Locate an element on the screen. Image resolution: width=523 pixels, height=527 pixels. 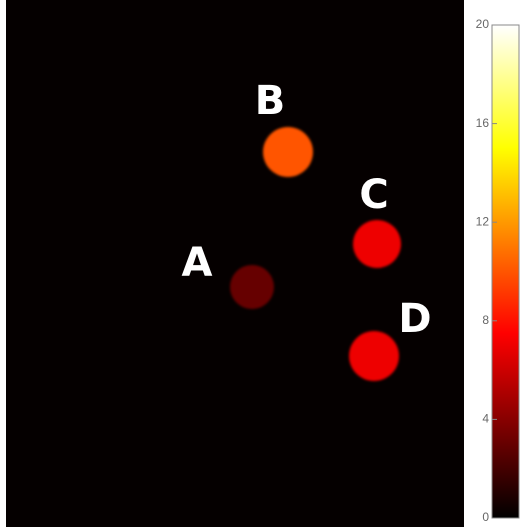
sample-label: C is located at coordinates (373, 195).